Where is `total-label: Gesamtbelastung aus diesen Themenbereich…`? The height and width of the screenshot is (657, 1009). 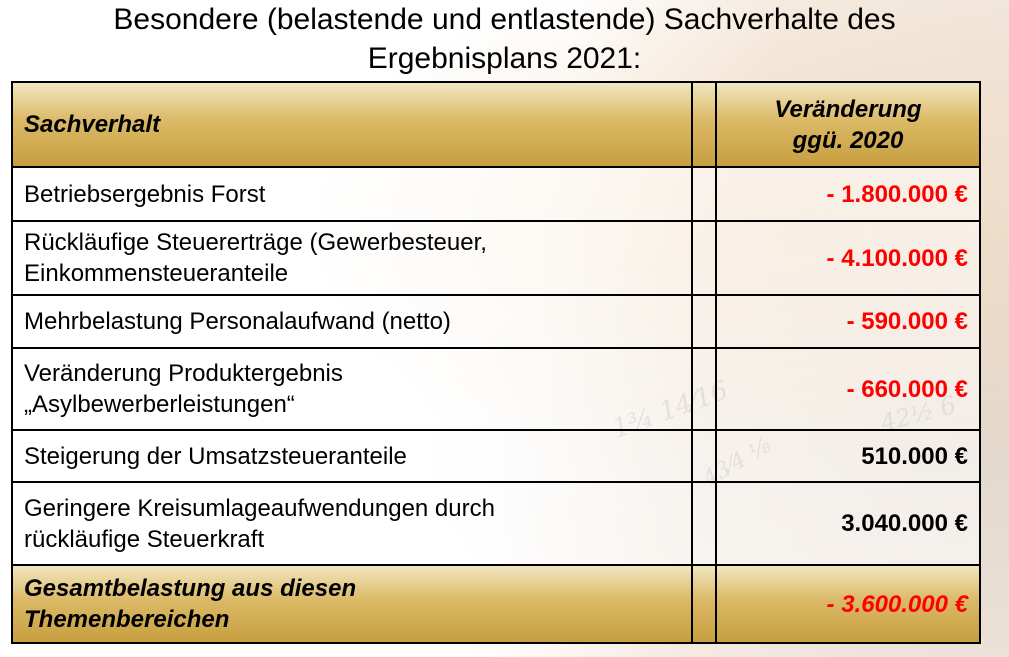 total-label: Gesamtbelastung aus diesen Themenbereich… is located at coordinates (352, 604).